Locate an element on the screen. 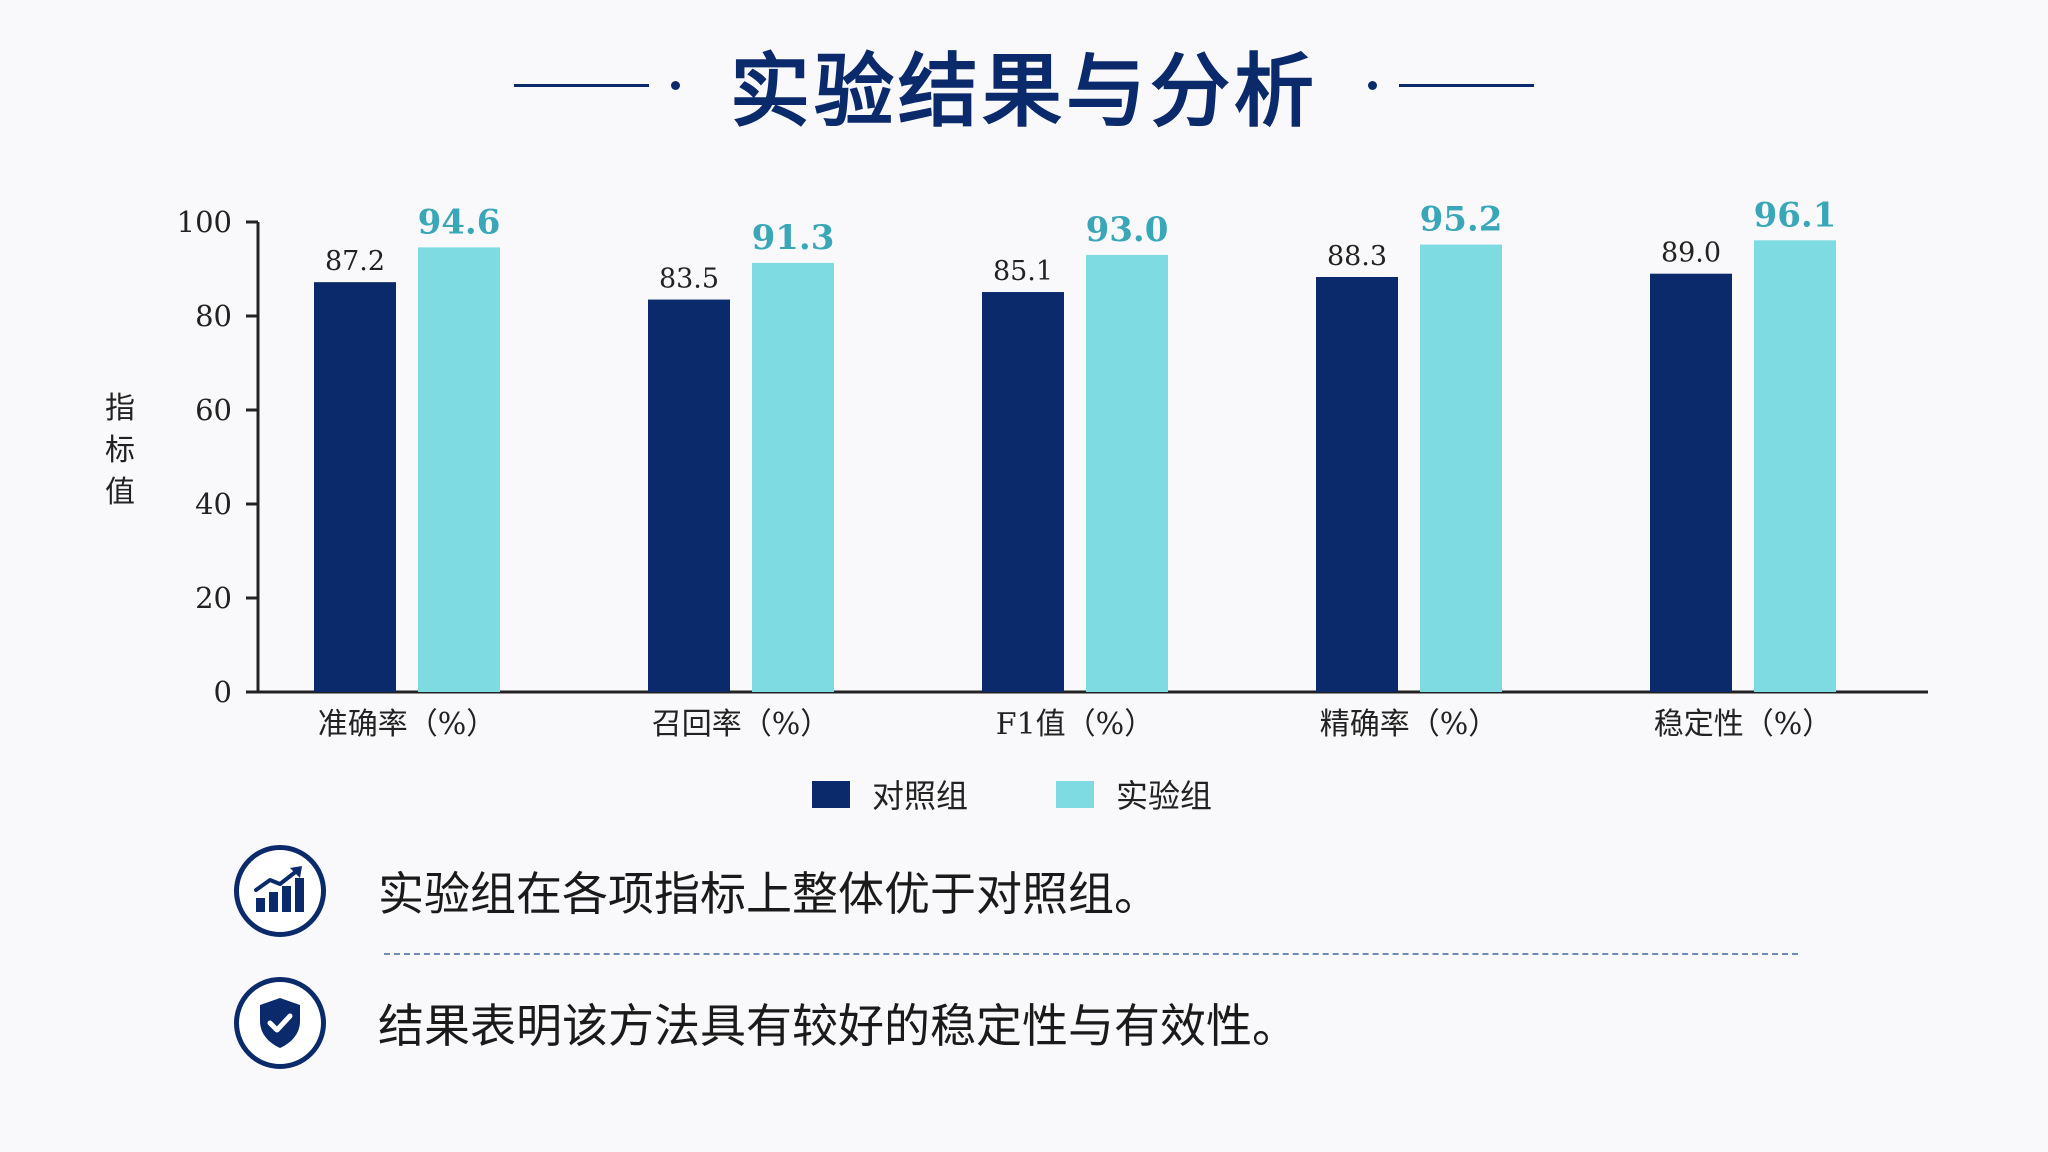 This screenshot has height=1152, width=2048. data-label-control: 85.1 is located at coordinates (1023, 271).